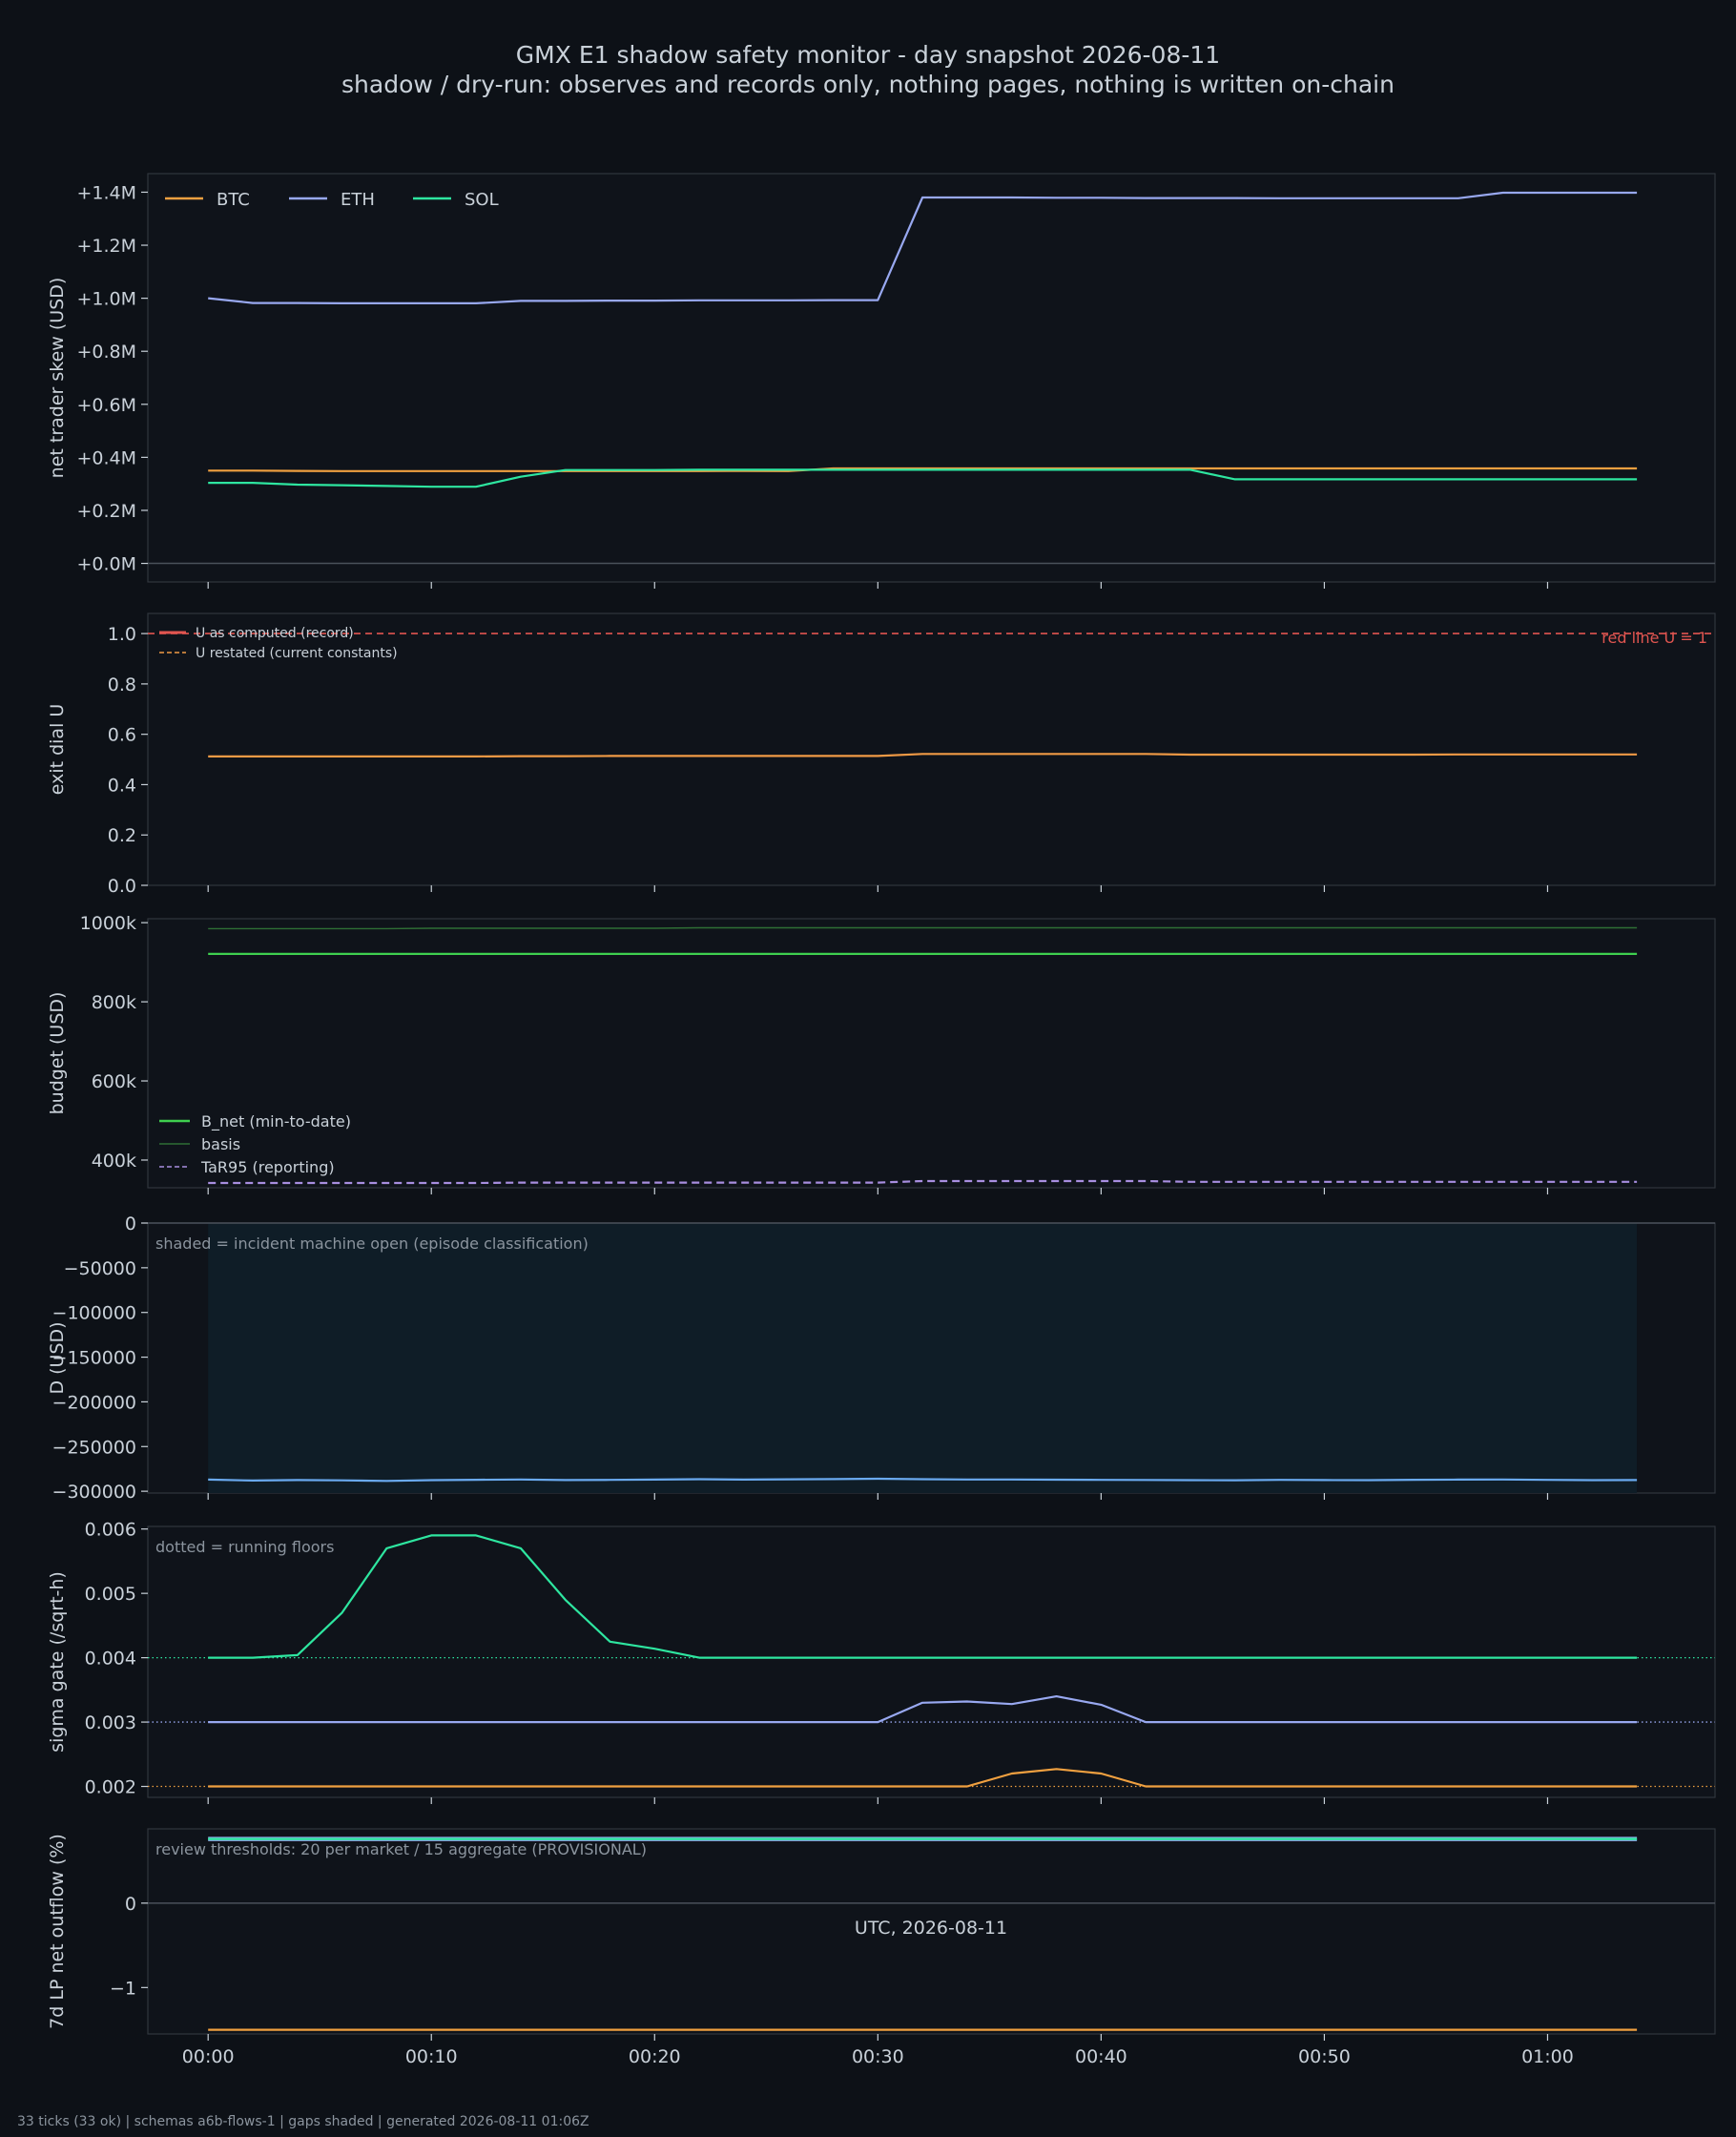 The image size is (1736, 2137). What do you see at coordinates (931, 1928) in the screenshot?
I see `x-axis-label: UTC, 2026-08-11` at bounding box center [931, 1928].